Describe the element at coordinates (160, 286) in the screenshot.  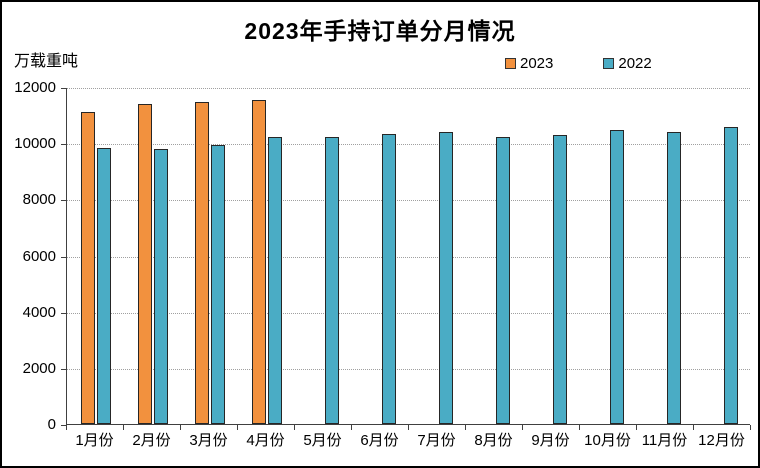
I see `bar-2022-2月份` at that location.